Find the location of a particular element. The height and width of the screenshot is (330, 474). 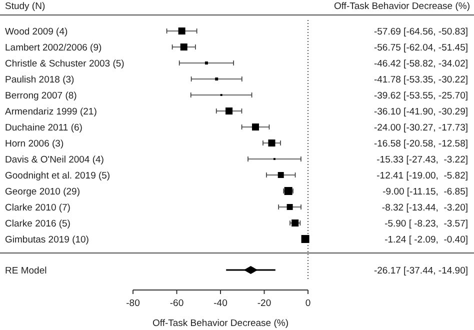

x-axis-title: Off-Task Behavior Decrease (%) is located at coordinates (220, 323).